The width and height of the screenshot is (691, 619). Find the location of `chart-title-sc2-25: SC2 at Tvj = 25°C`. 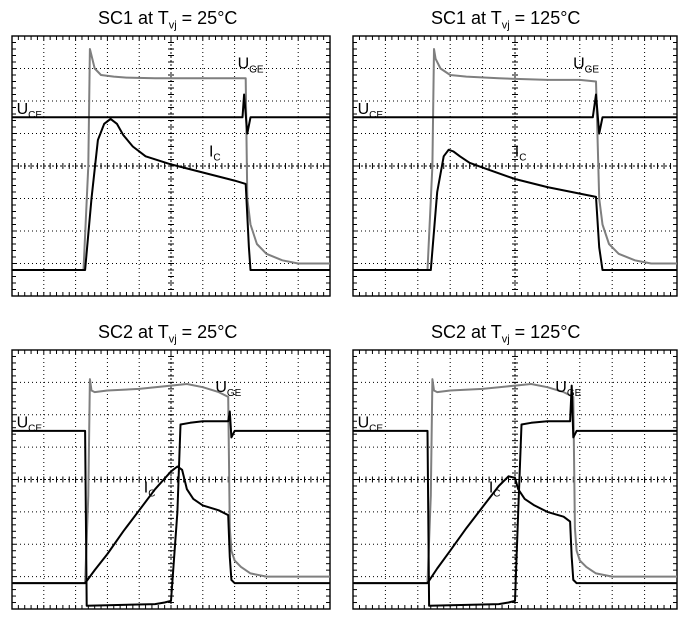

chart-title-sc2-25: SC2 at Tvj = 25°C is located at coordinates (167, 334).